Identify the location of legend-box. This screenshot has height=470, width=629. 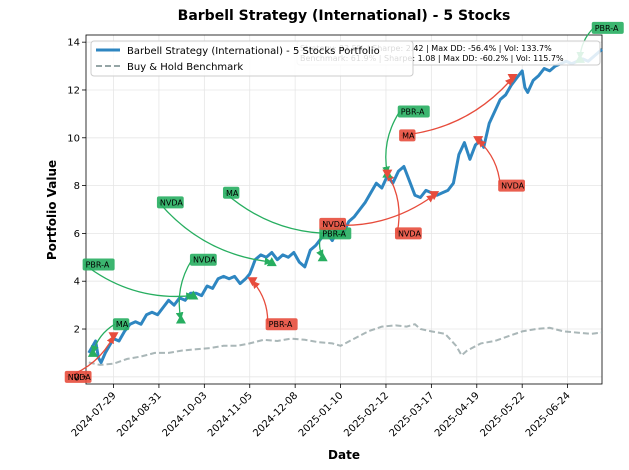
(252, 58).